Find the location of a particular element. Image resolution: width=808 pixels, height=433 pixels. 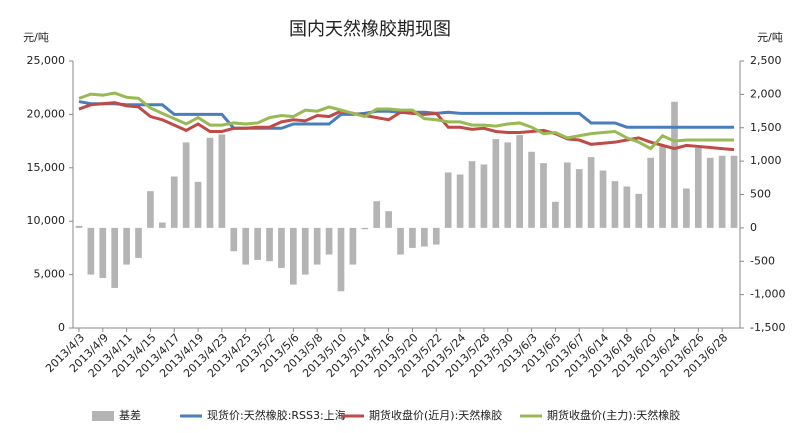

y-tick-label: 10,000 is located at coordinates (46, 220).